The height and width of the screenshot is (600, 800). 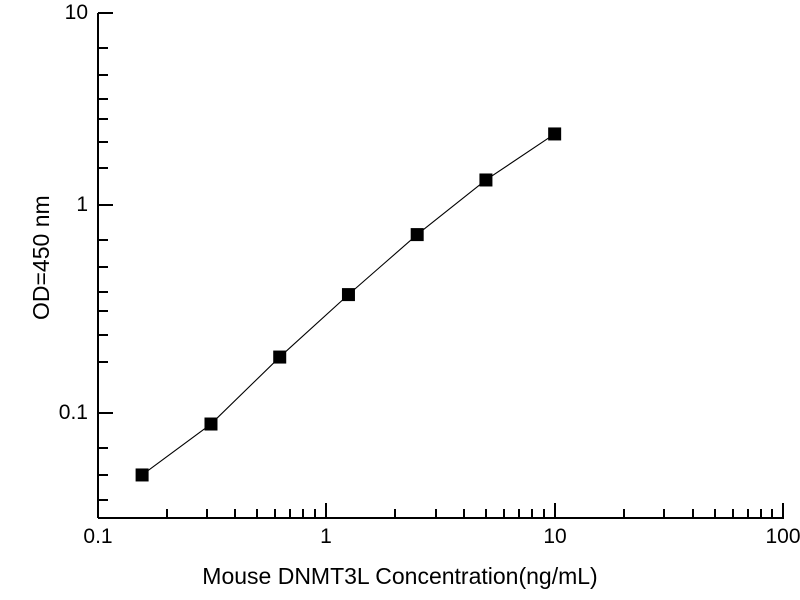 What do you see at coordinates (76, 12) in the screenshot?
I see `y-tick-label-10: 10` at bounding box center [76, 12].